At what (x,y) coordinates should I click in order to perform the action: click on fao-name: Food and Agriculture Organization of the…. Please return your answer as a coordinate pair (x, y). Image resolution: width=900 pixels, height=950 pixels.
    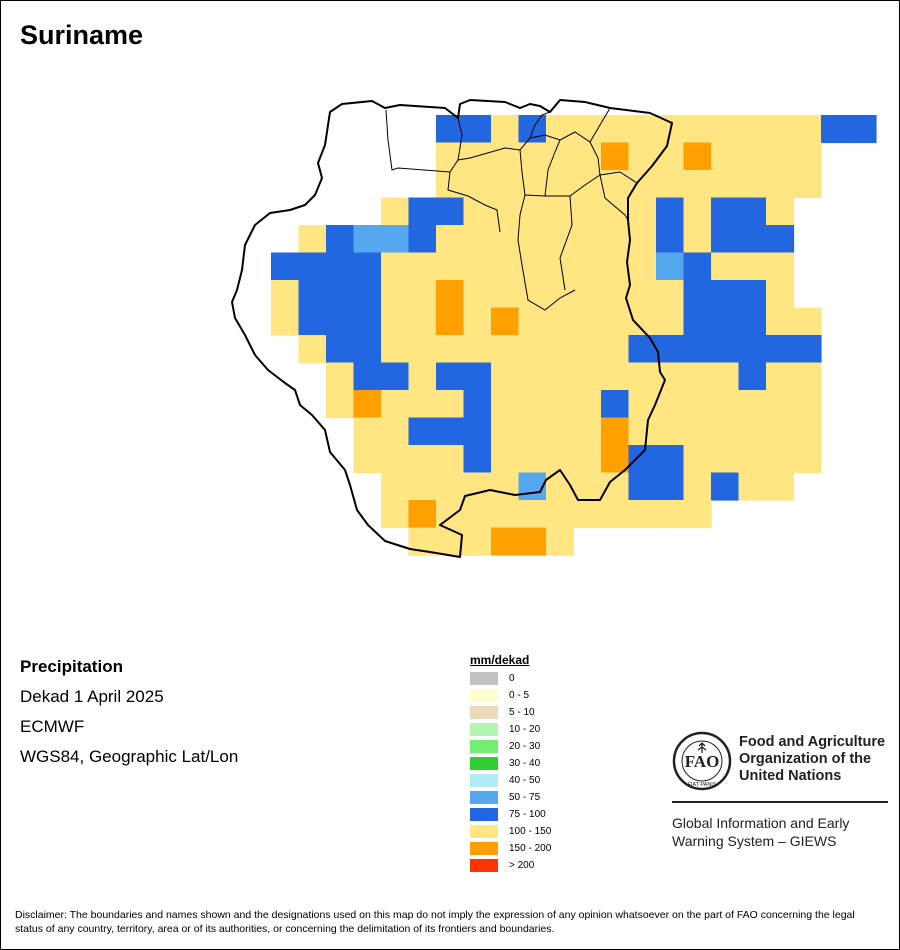
    Looking at the image, I should click on (812, 759).